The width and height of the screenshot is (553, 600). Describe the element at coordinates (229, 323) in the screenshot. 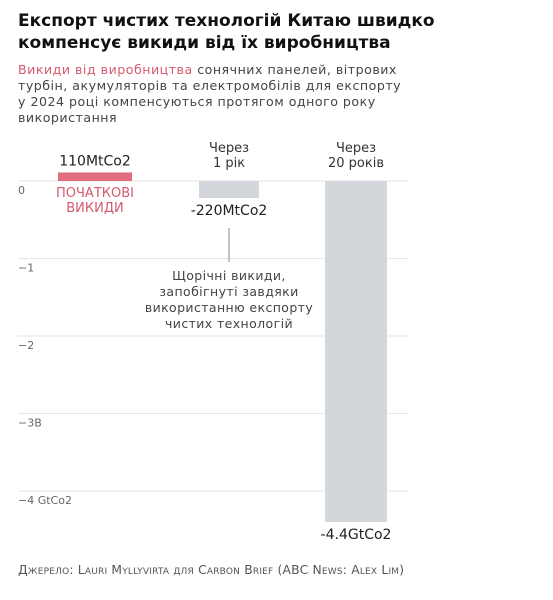

I see `annotation-text: чистих технологій` at that location.